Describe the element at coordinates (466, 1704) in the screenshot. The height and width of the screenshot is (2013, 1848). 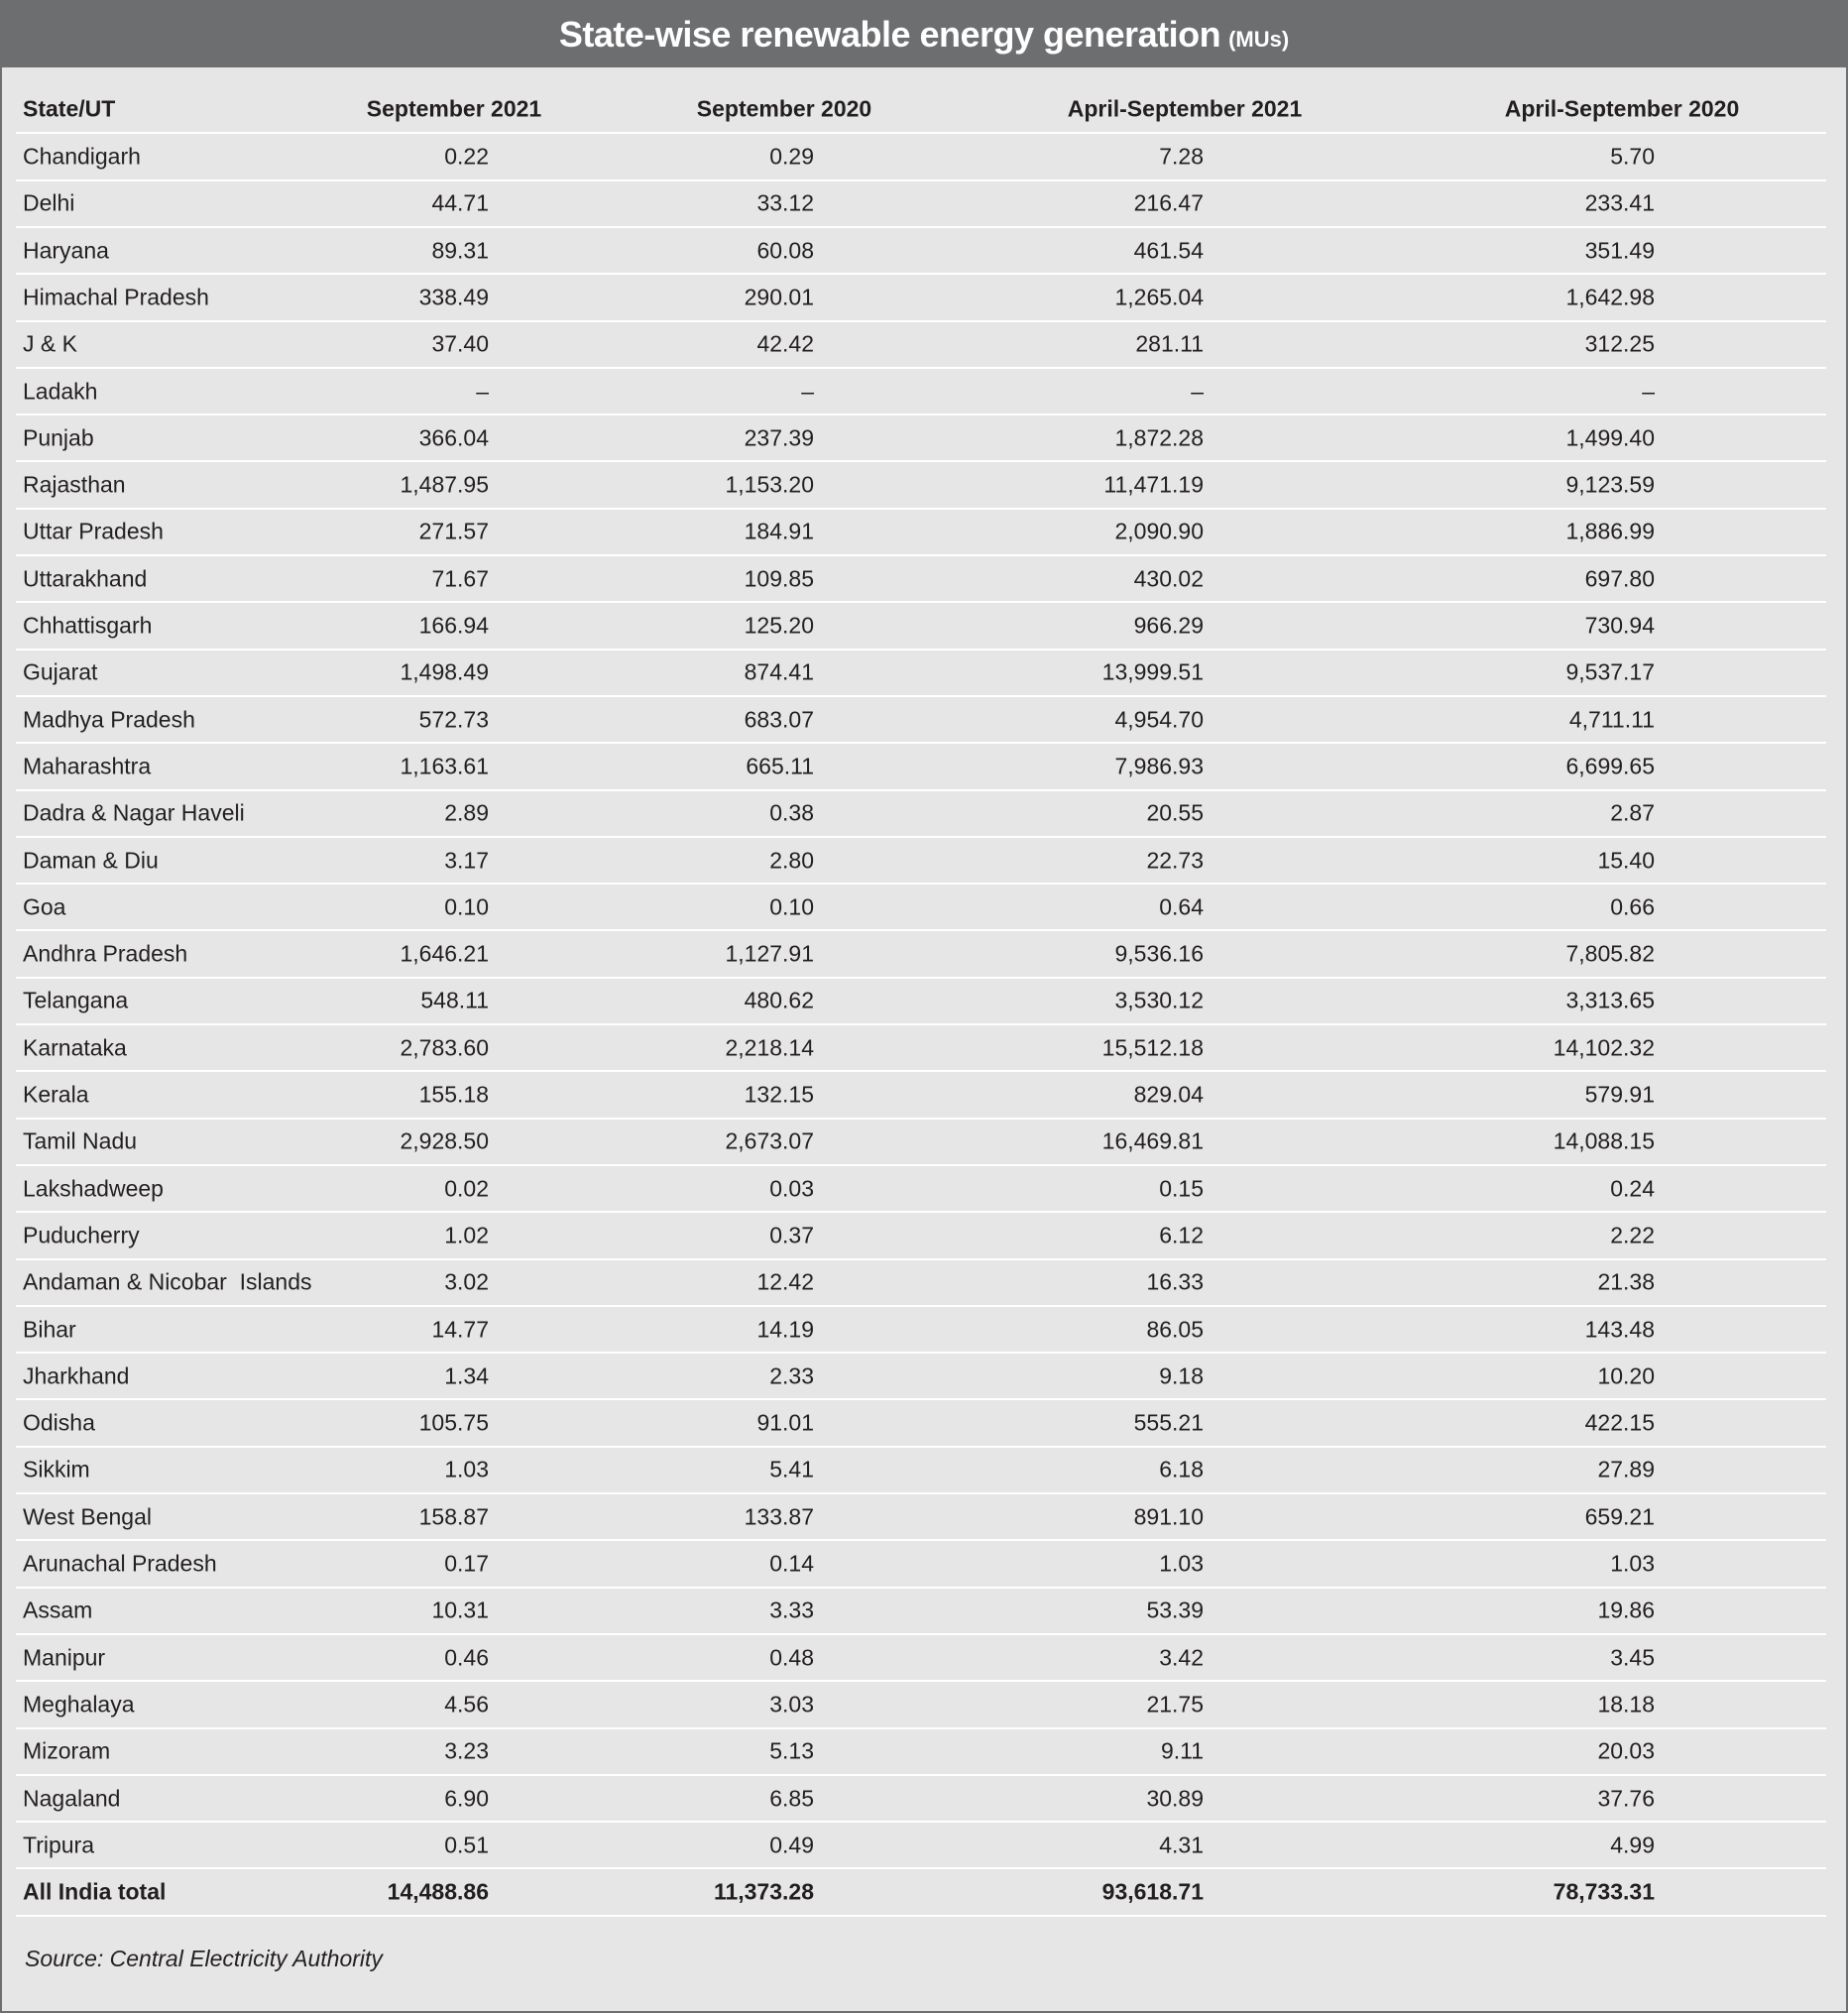
I see `cell-value: 4.56` at that location.